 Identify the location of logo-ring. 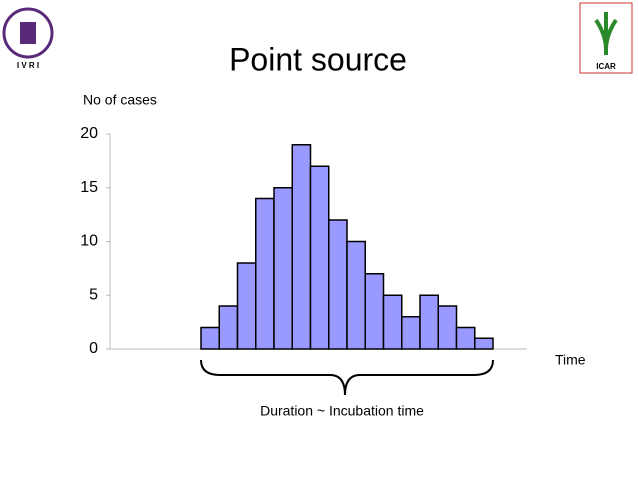
(28, 33).